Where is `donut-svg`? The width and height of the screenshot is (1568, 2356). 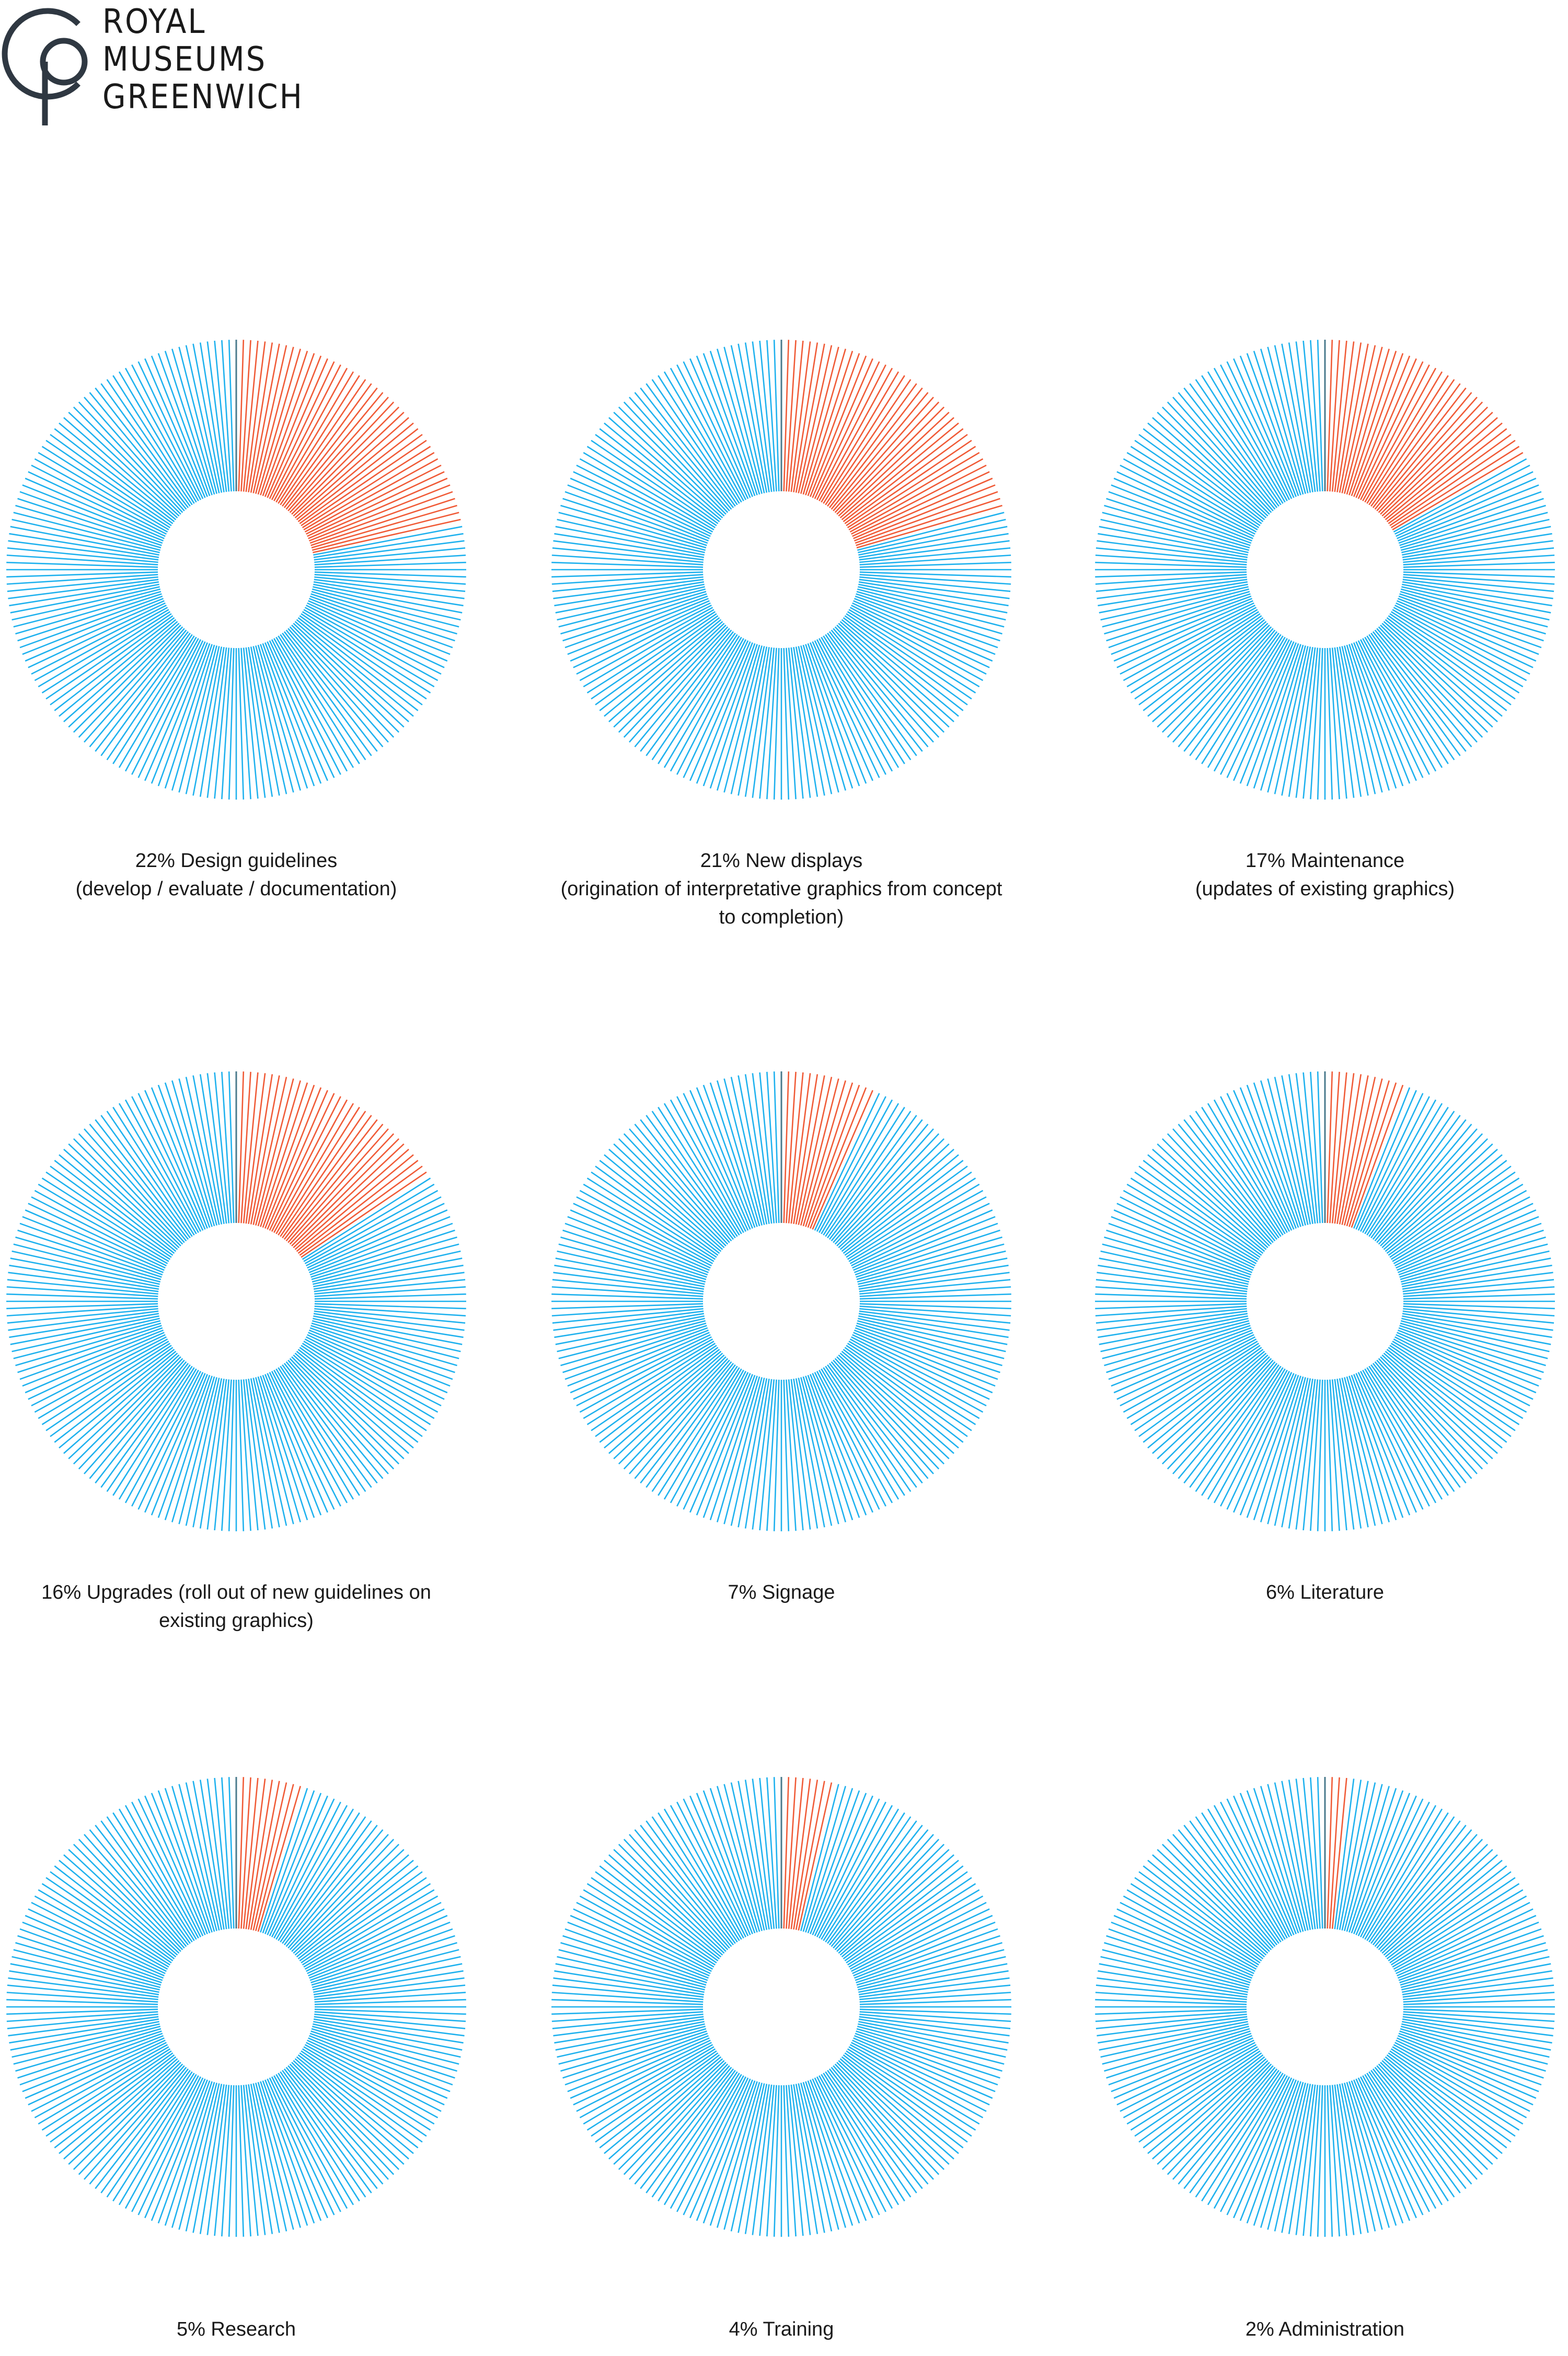
donut-svg is located at coordinates (781, 570).